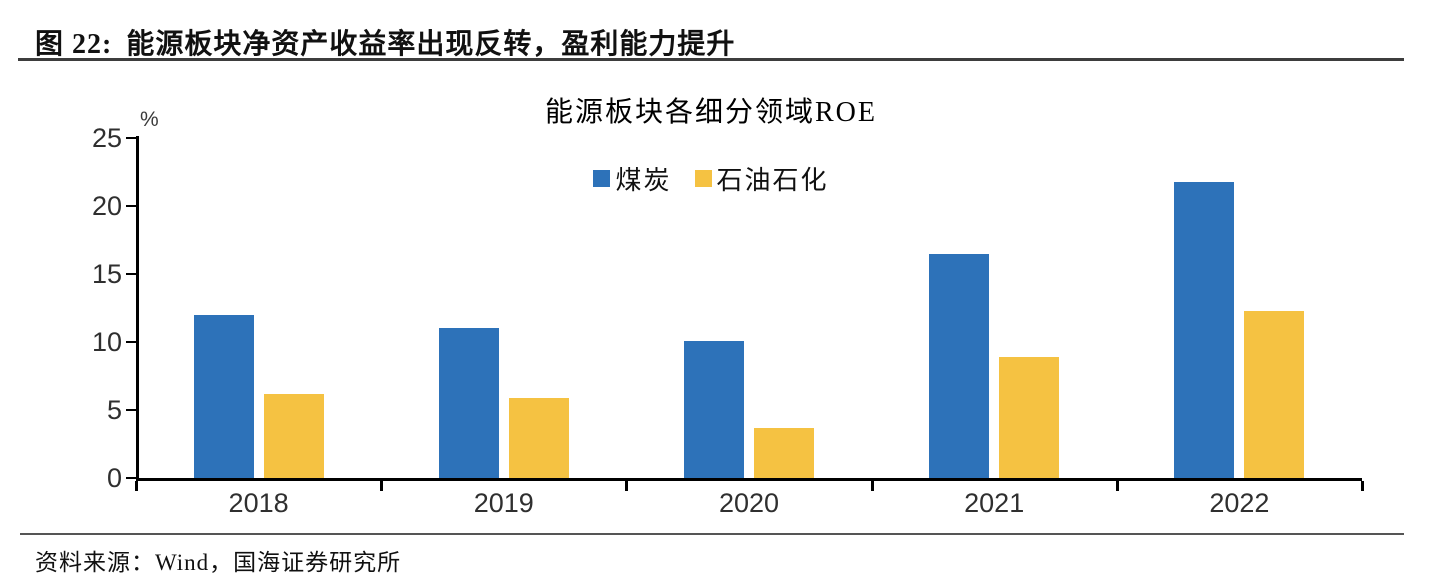  I want to click on y-axis-tick-label: 15, so click(106, 274).